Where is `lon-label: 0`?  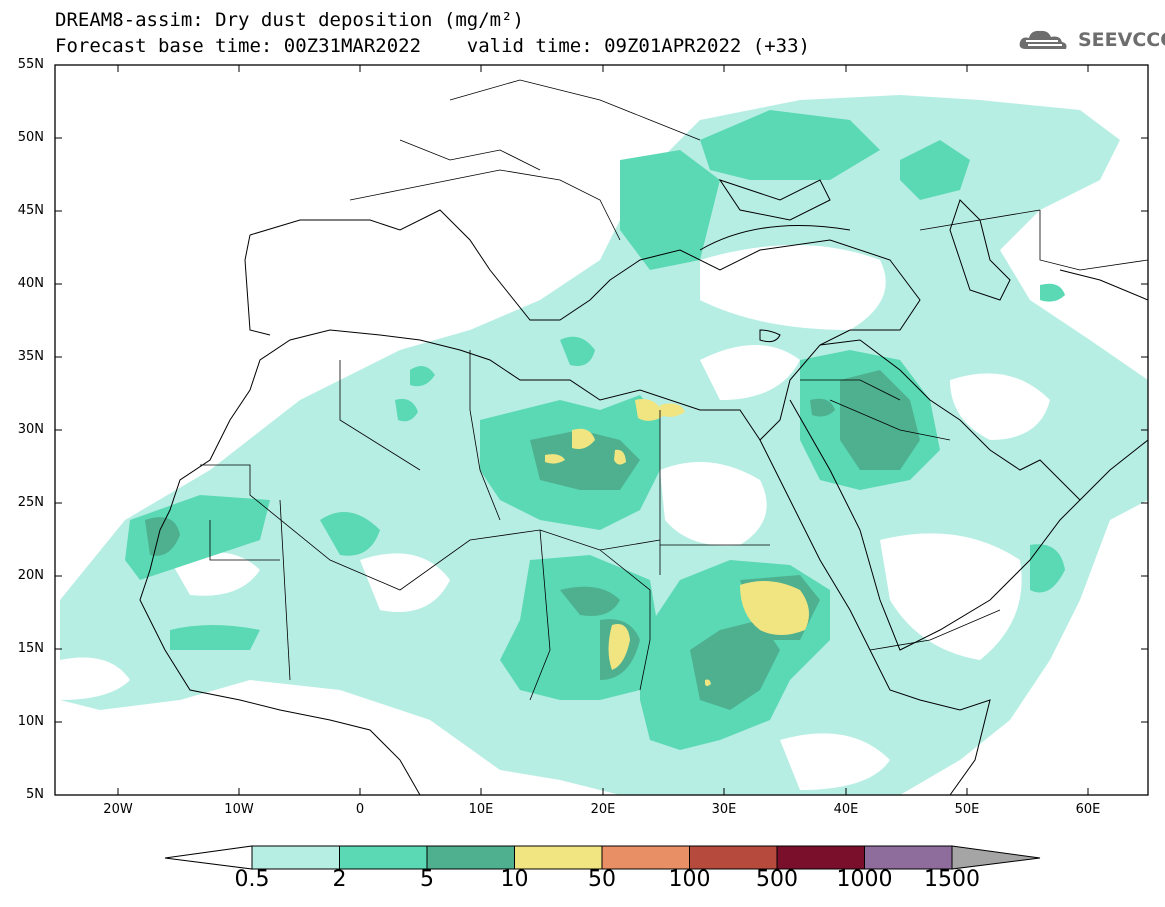
lon-label: 0 is located at coordinates (360, 809).